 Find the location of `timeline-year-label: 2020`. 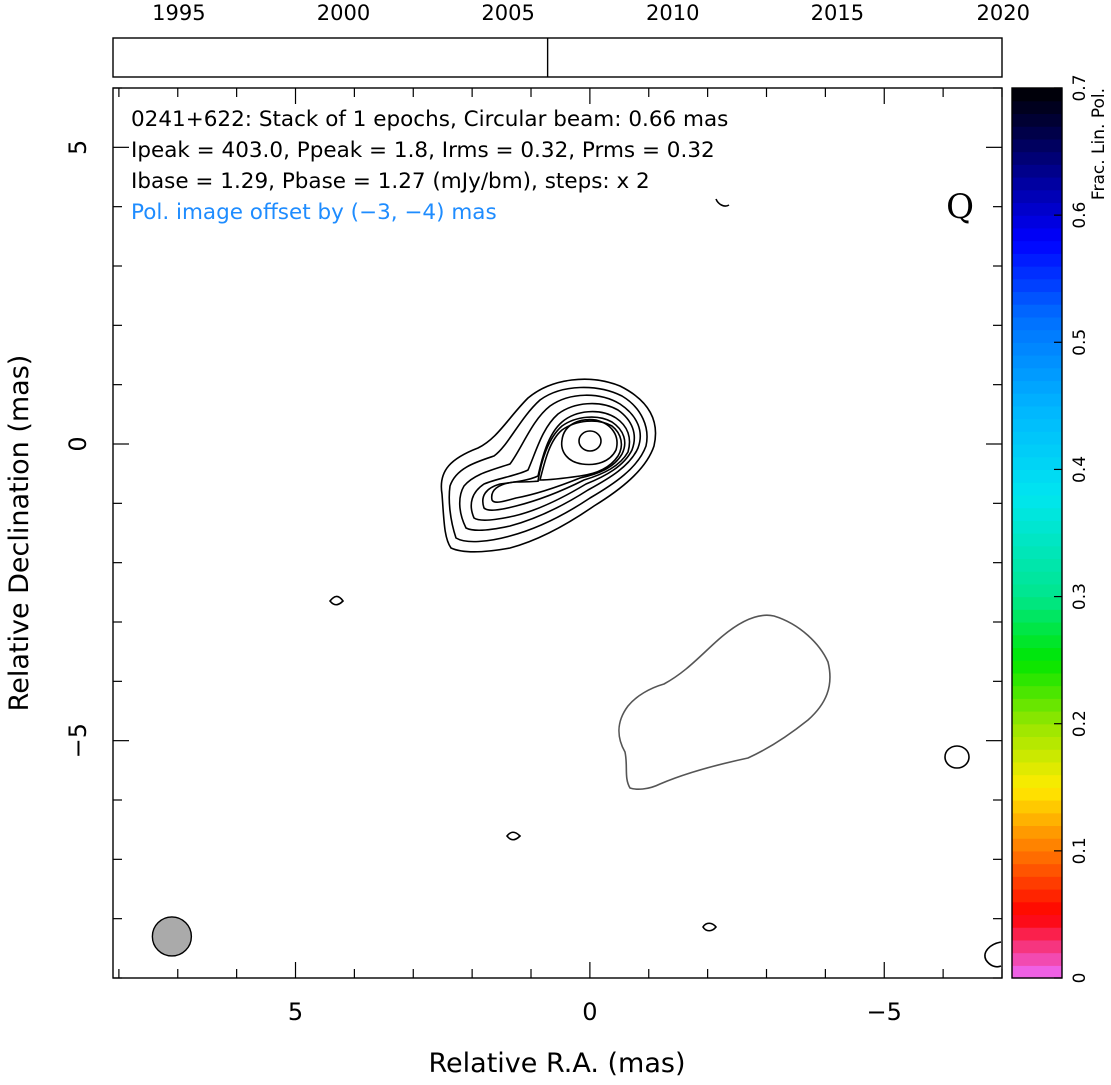

timeline-year-label: 2020 is located at coordinates (1003, 13).